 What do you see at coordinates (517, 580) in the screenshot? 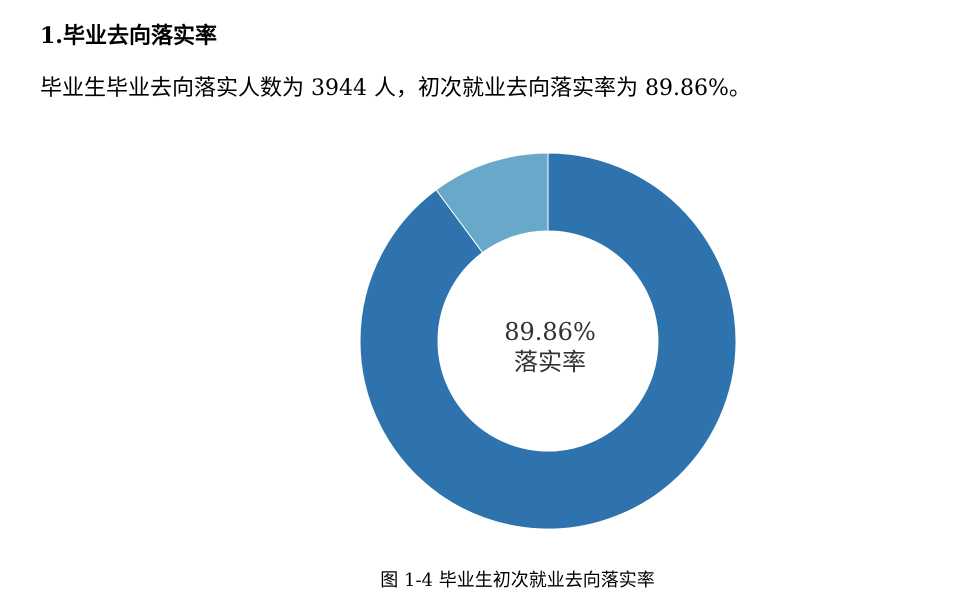
I see `figure-caption: 图 1-4 毕业生初次就业去向落实率` at bounding box center [517, 580].